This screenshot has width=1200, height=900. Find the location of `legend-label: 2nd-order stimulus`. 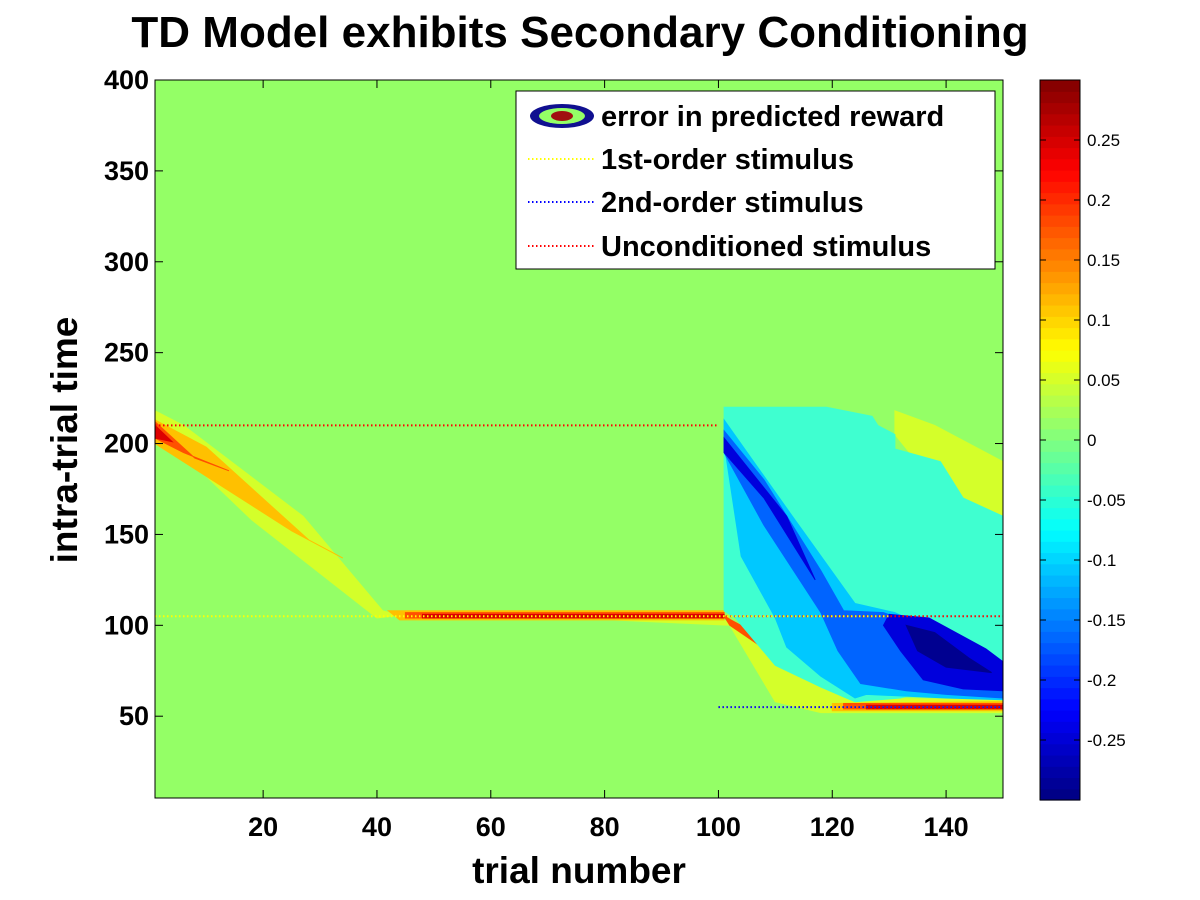

legend-label: 2nd-order stimulus is located at coordinates (732, 203).